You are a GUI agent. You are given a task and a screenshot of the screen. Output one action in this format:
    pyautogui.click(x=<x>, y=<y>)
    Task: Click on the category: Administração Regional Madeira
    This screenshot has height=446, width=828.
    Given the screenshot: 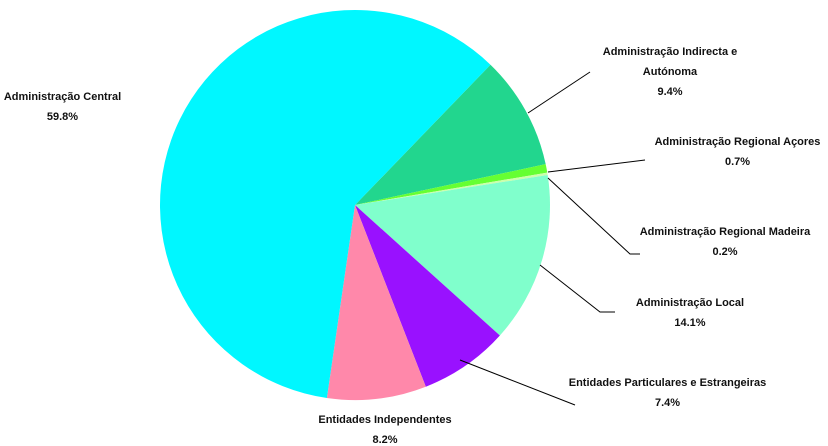 What is the action you would take?
    pyautogui.click(x=725, y=232)
    